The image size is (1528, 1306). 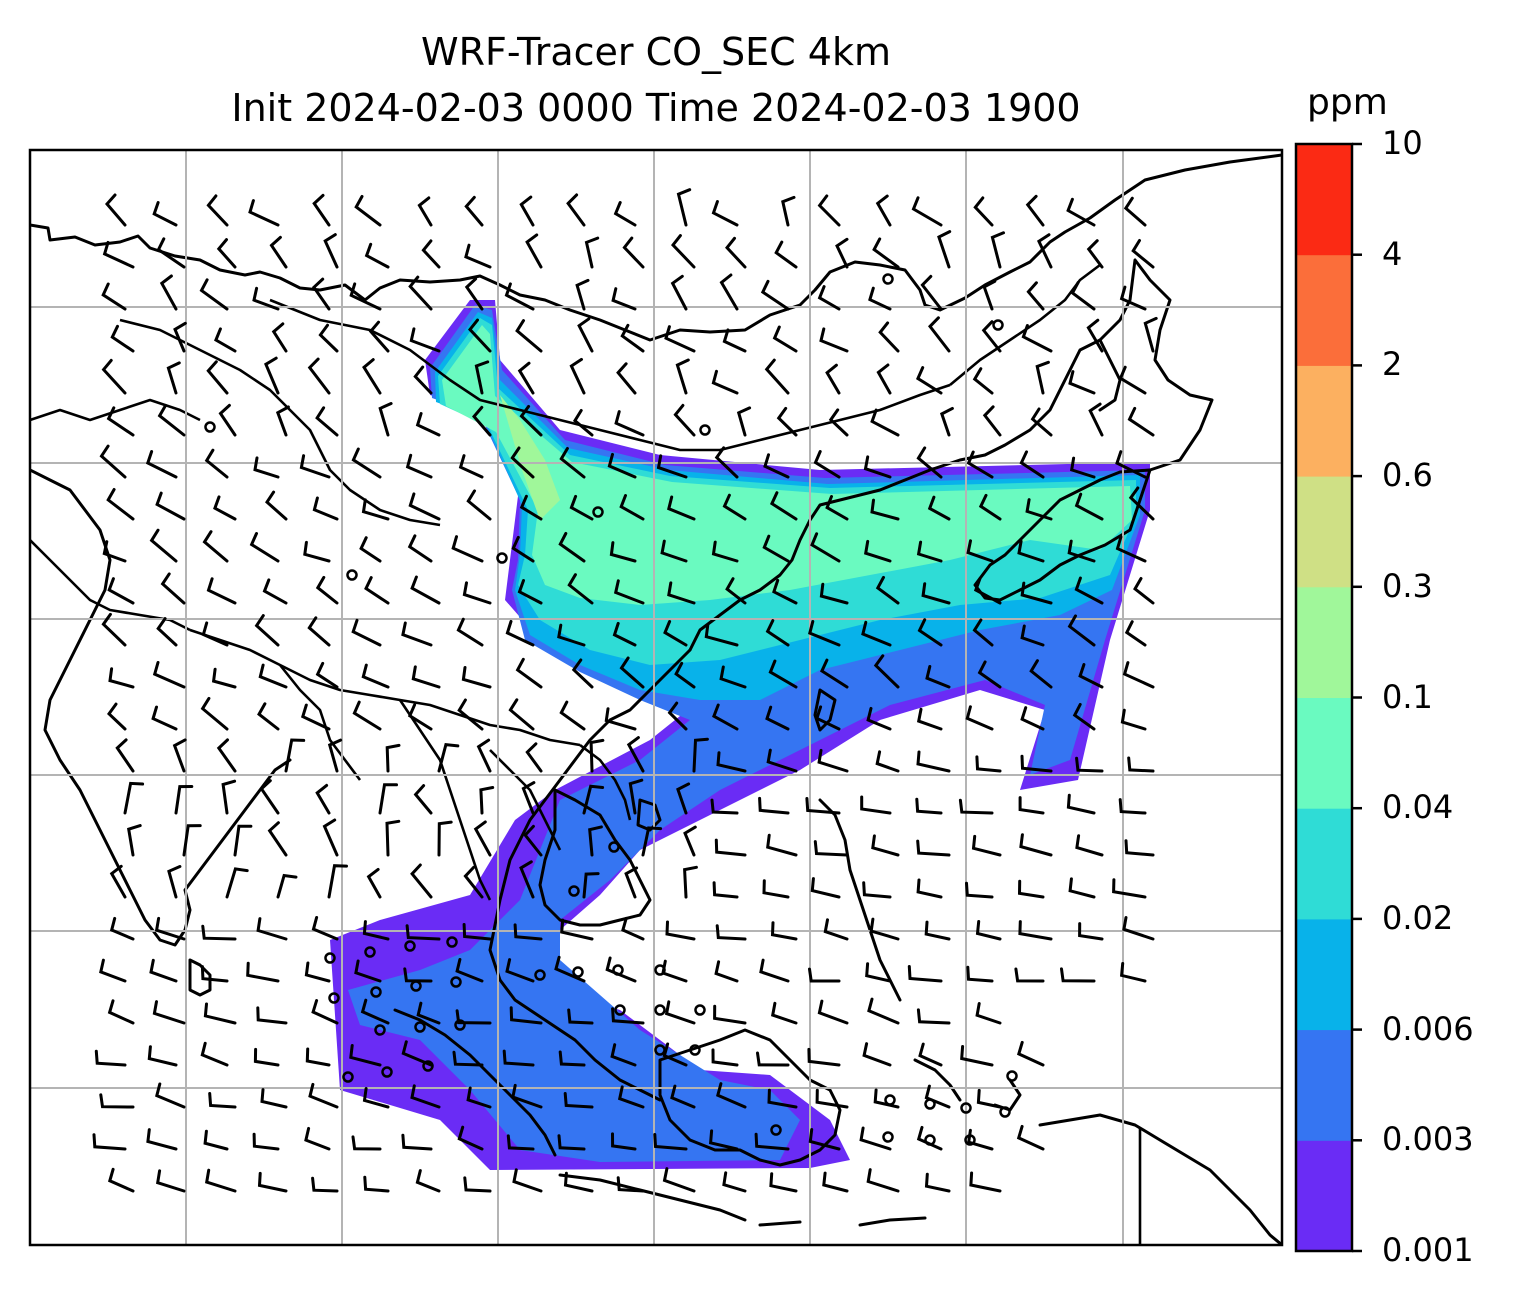 I want to click on coastline-taiwan, so click(x=825, y=710).